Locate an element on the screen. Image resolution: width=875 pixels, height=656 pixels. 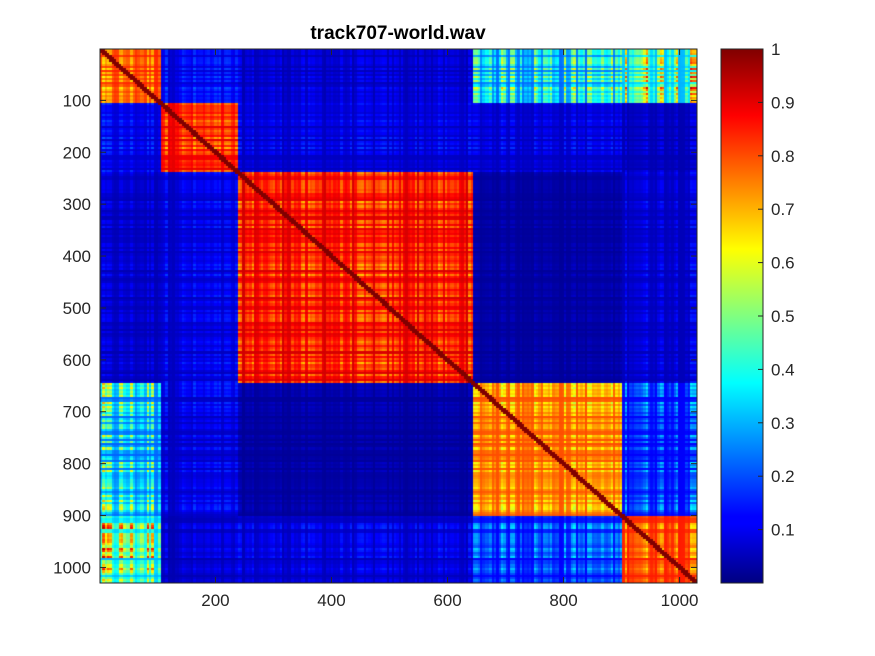
chart-title: track707-world.wav is located at coordinates (398, 33).